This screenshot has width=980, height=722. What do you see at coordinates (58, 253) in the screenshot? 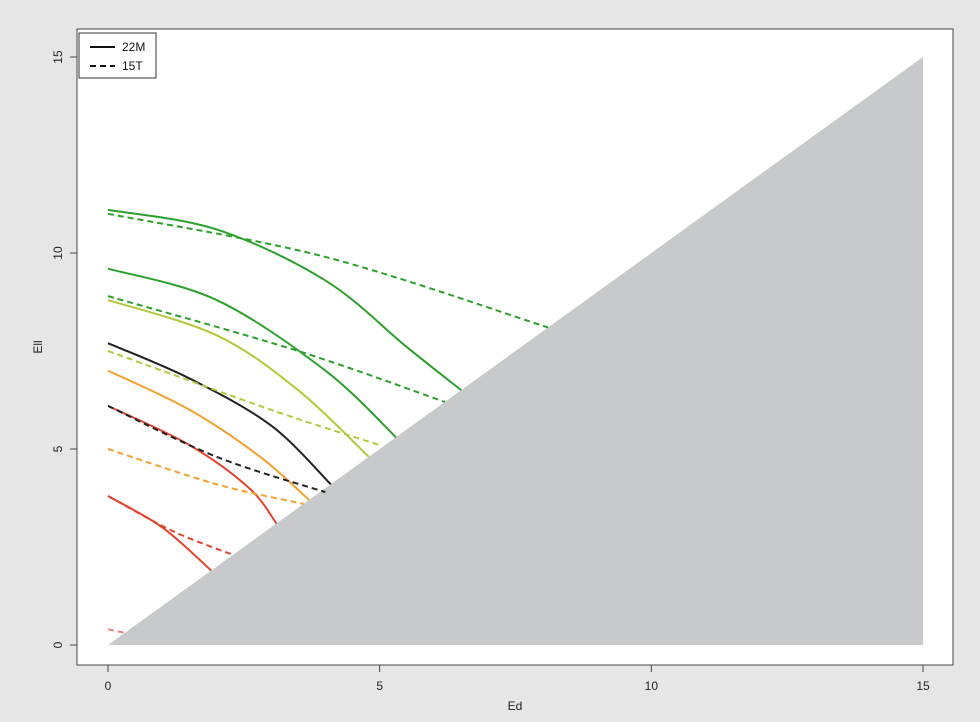
I see `y-tick-label: 10` at bounding box center [58, 253].